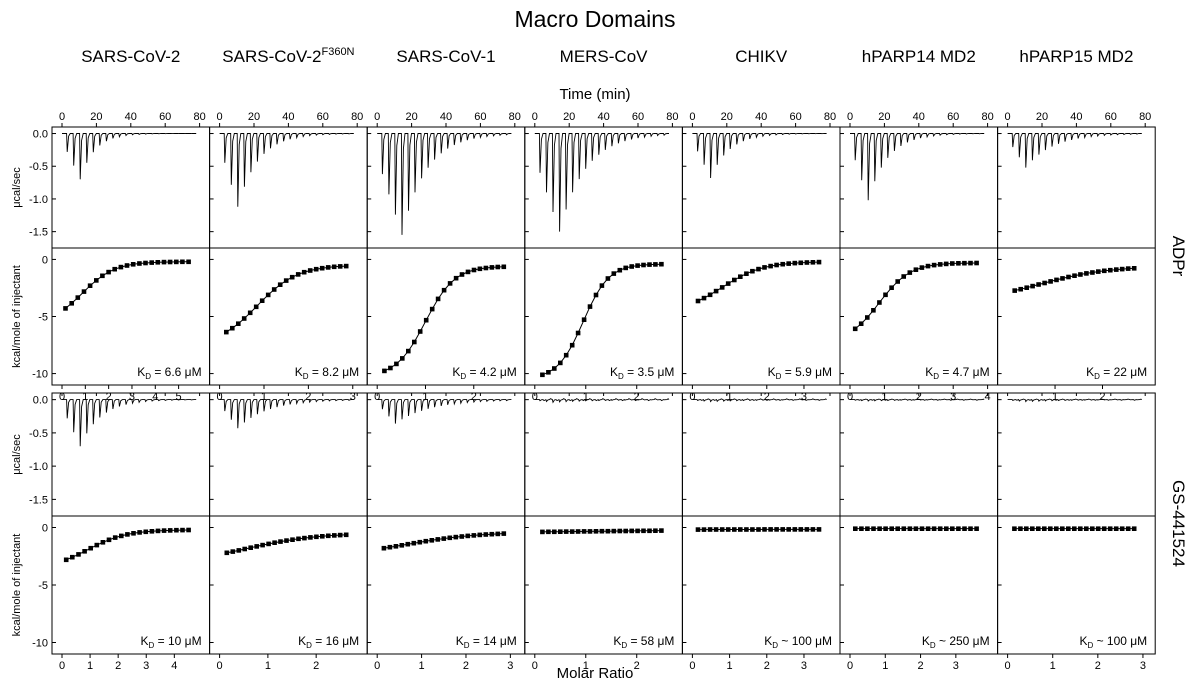 The height and width of the screenshot is (684, 1190). I want to click on itc-panel: 0 20 40 60 80 0 1 2 KD = 3.5 μM, so click(603, 257).